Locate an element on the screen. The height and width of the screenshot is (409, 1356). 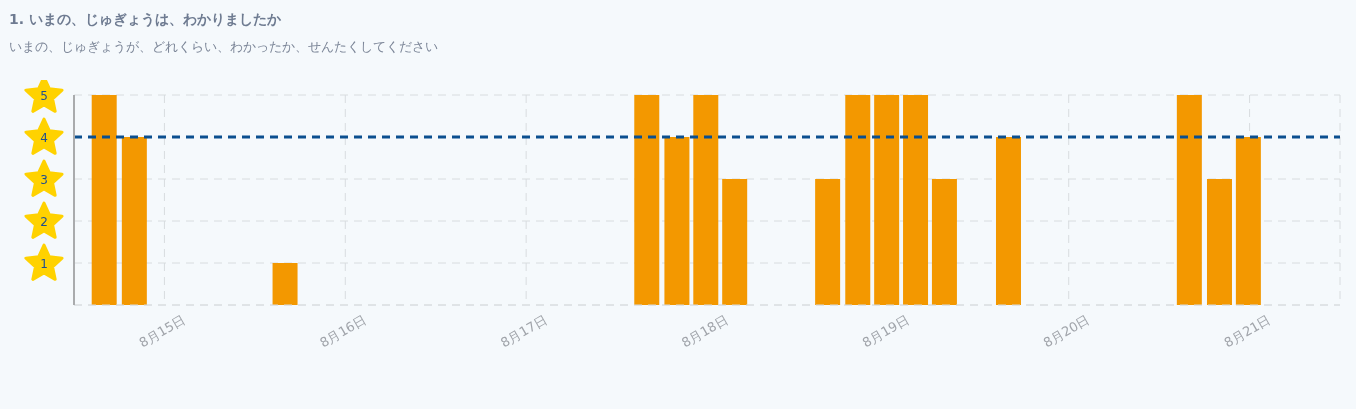
y-tick-label: 2 is located at coordinates (44, 222).